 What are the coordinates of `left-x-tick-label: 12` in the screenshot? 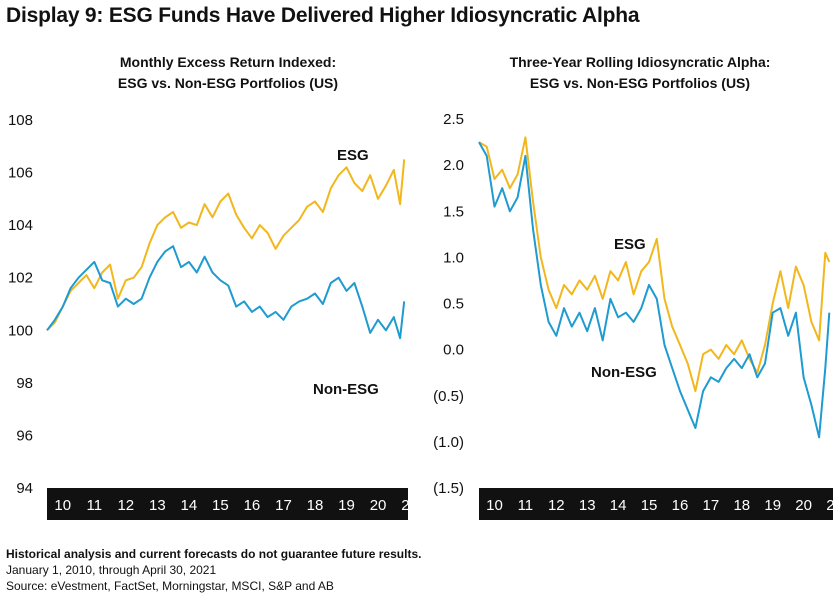 It's located at (125, 505).